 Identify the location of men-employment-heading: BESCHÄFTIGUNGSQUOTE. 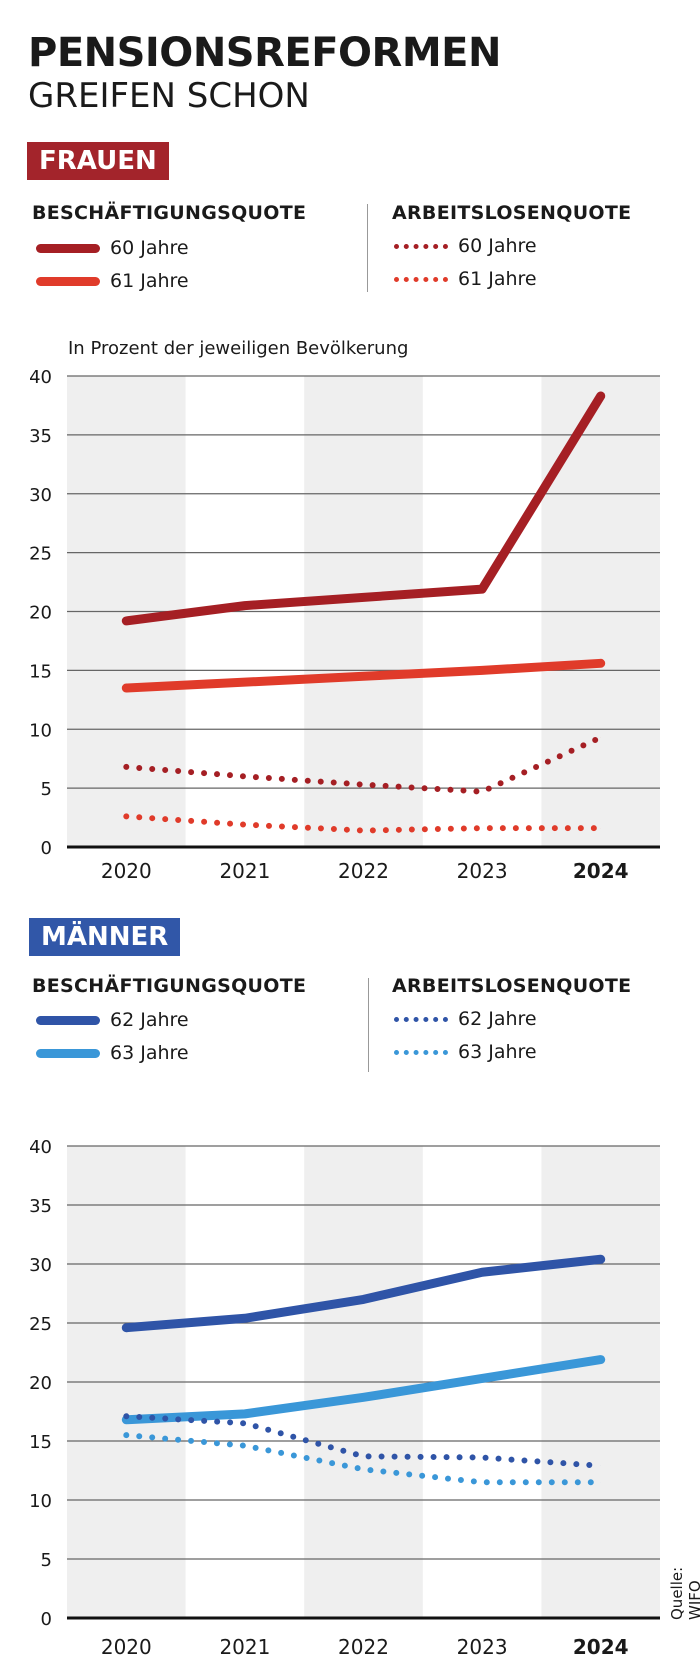
(169, 986).